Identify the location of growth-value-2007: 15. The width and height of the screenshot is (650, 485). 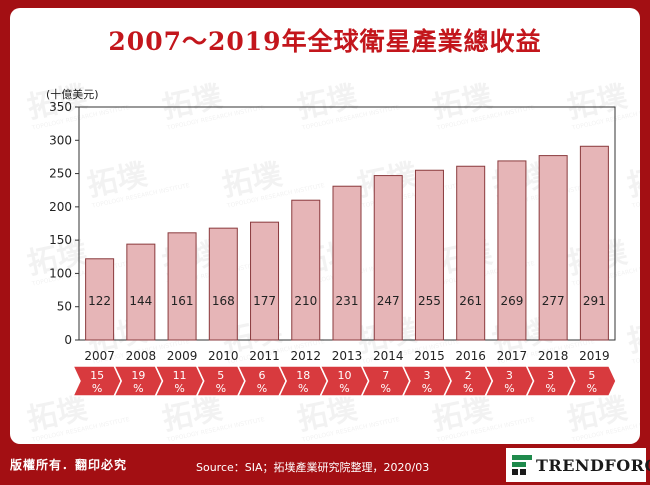
(97, 375).